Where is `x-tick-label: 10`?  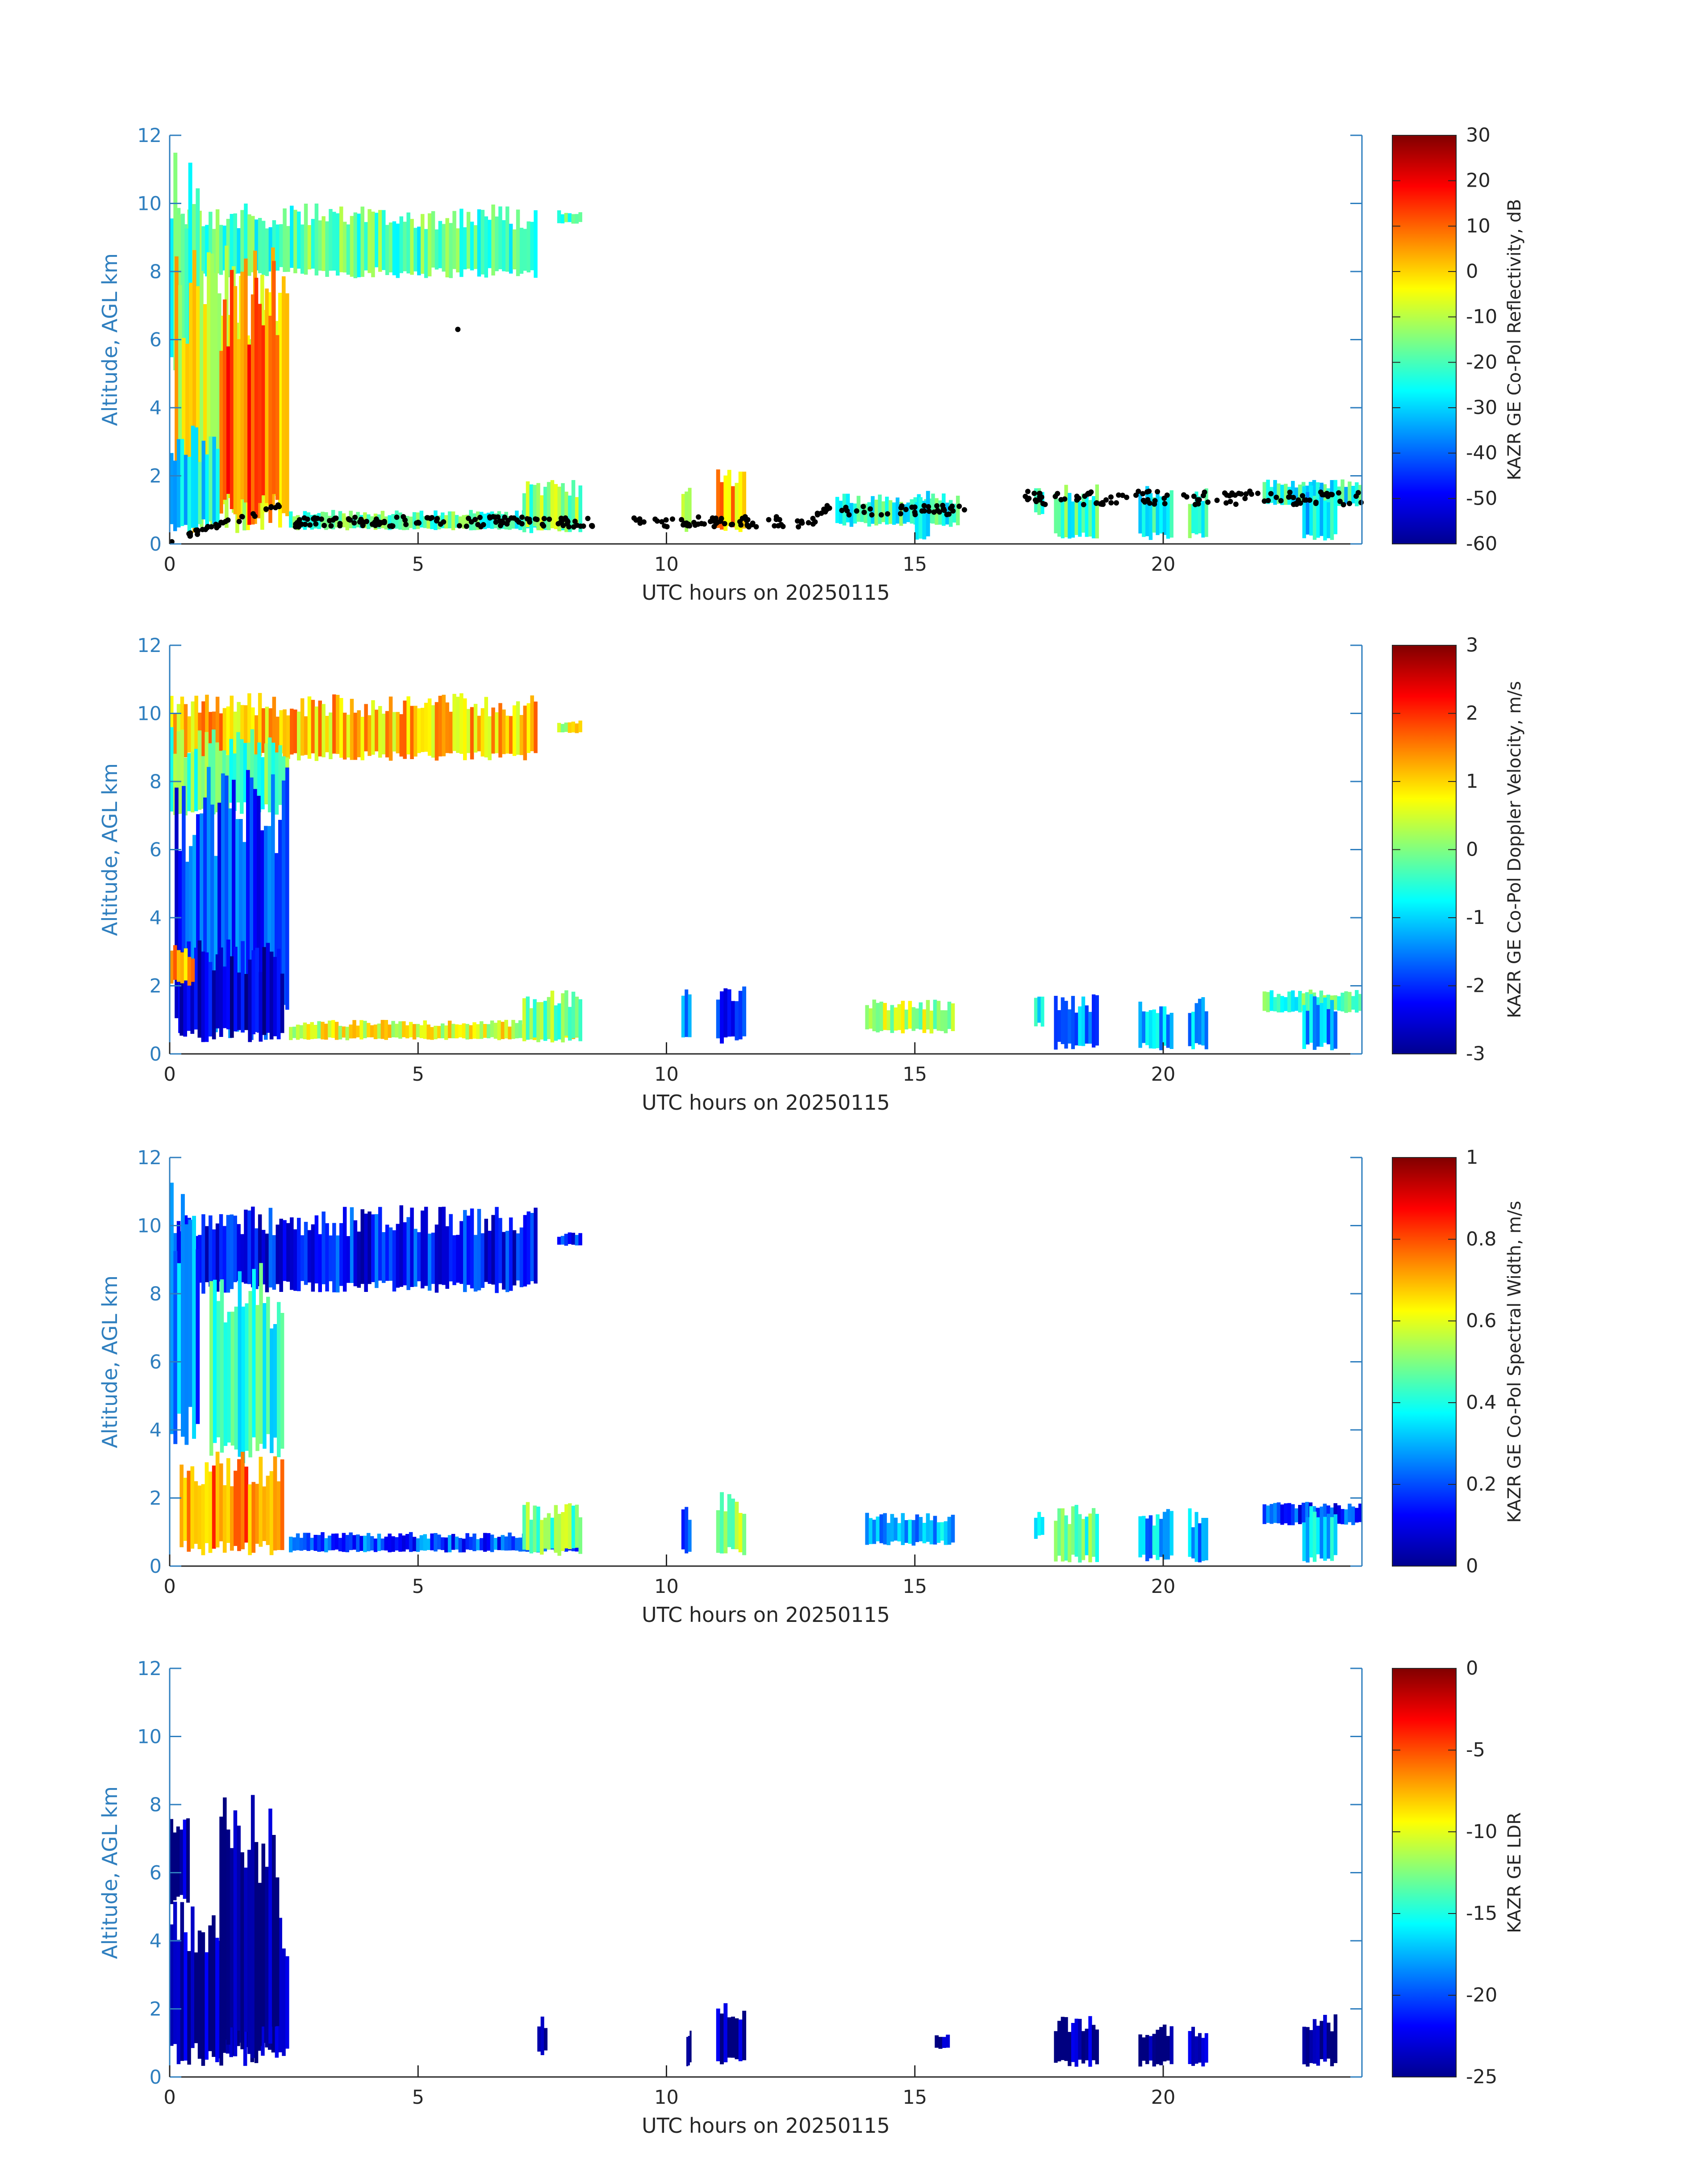 x-tick-label: 10 is located at coordinates (666, 1074).